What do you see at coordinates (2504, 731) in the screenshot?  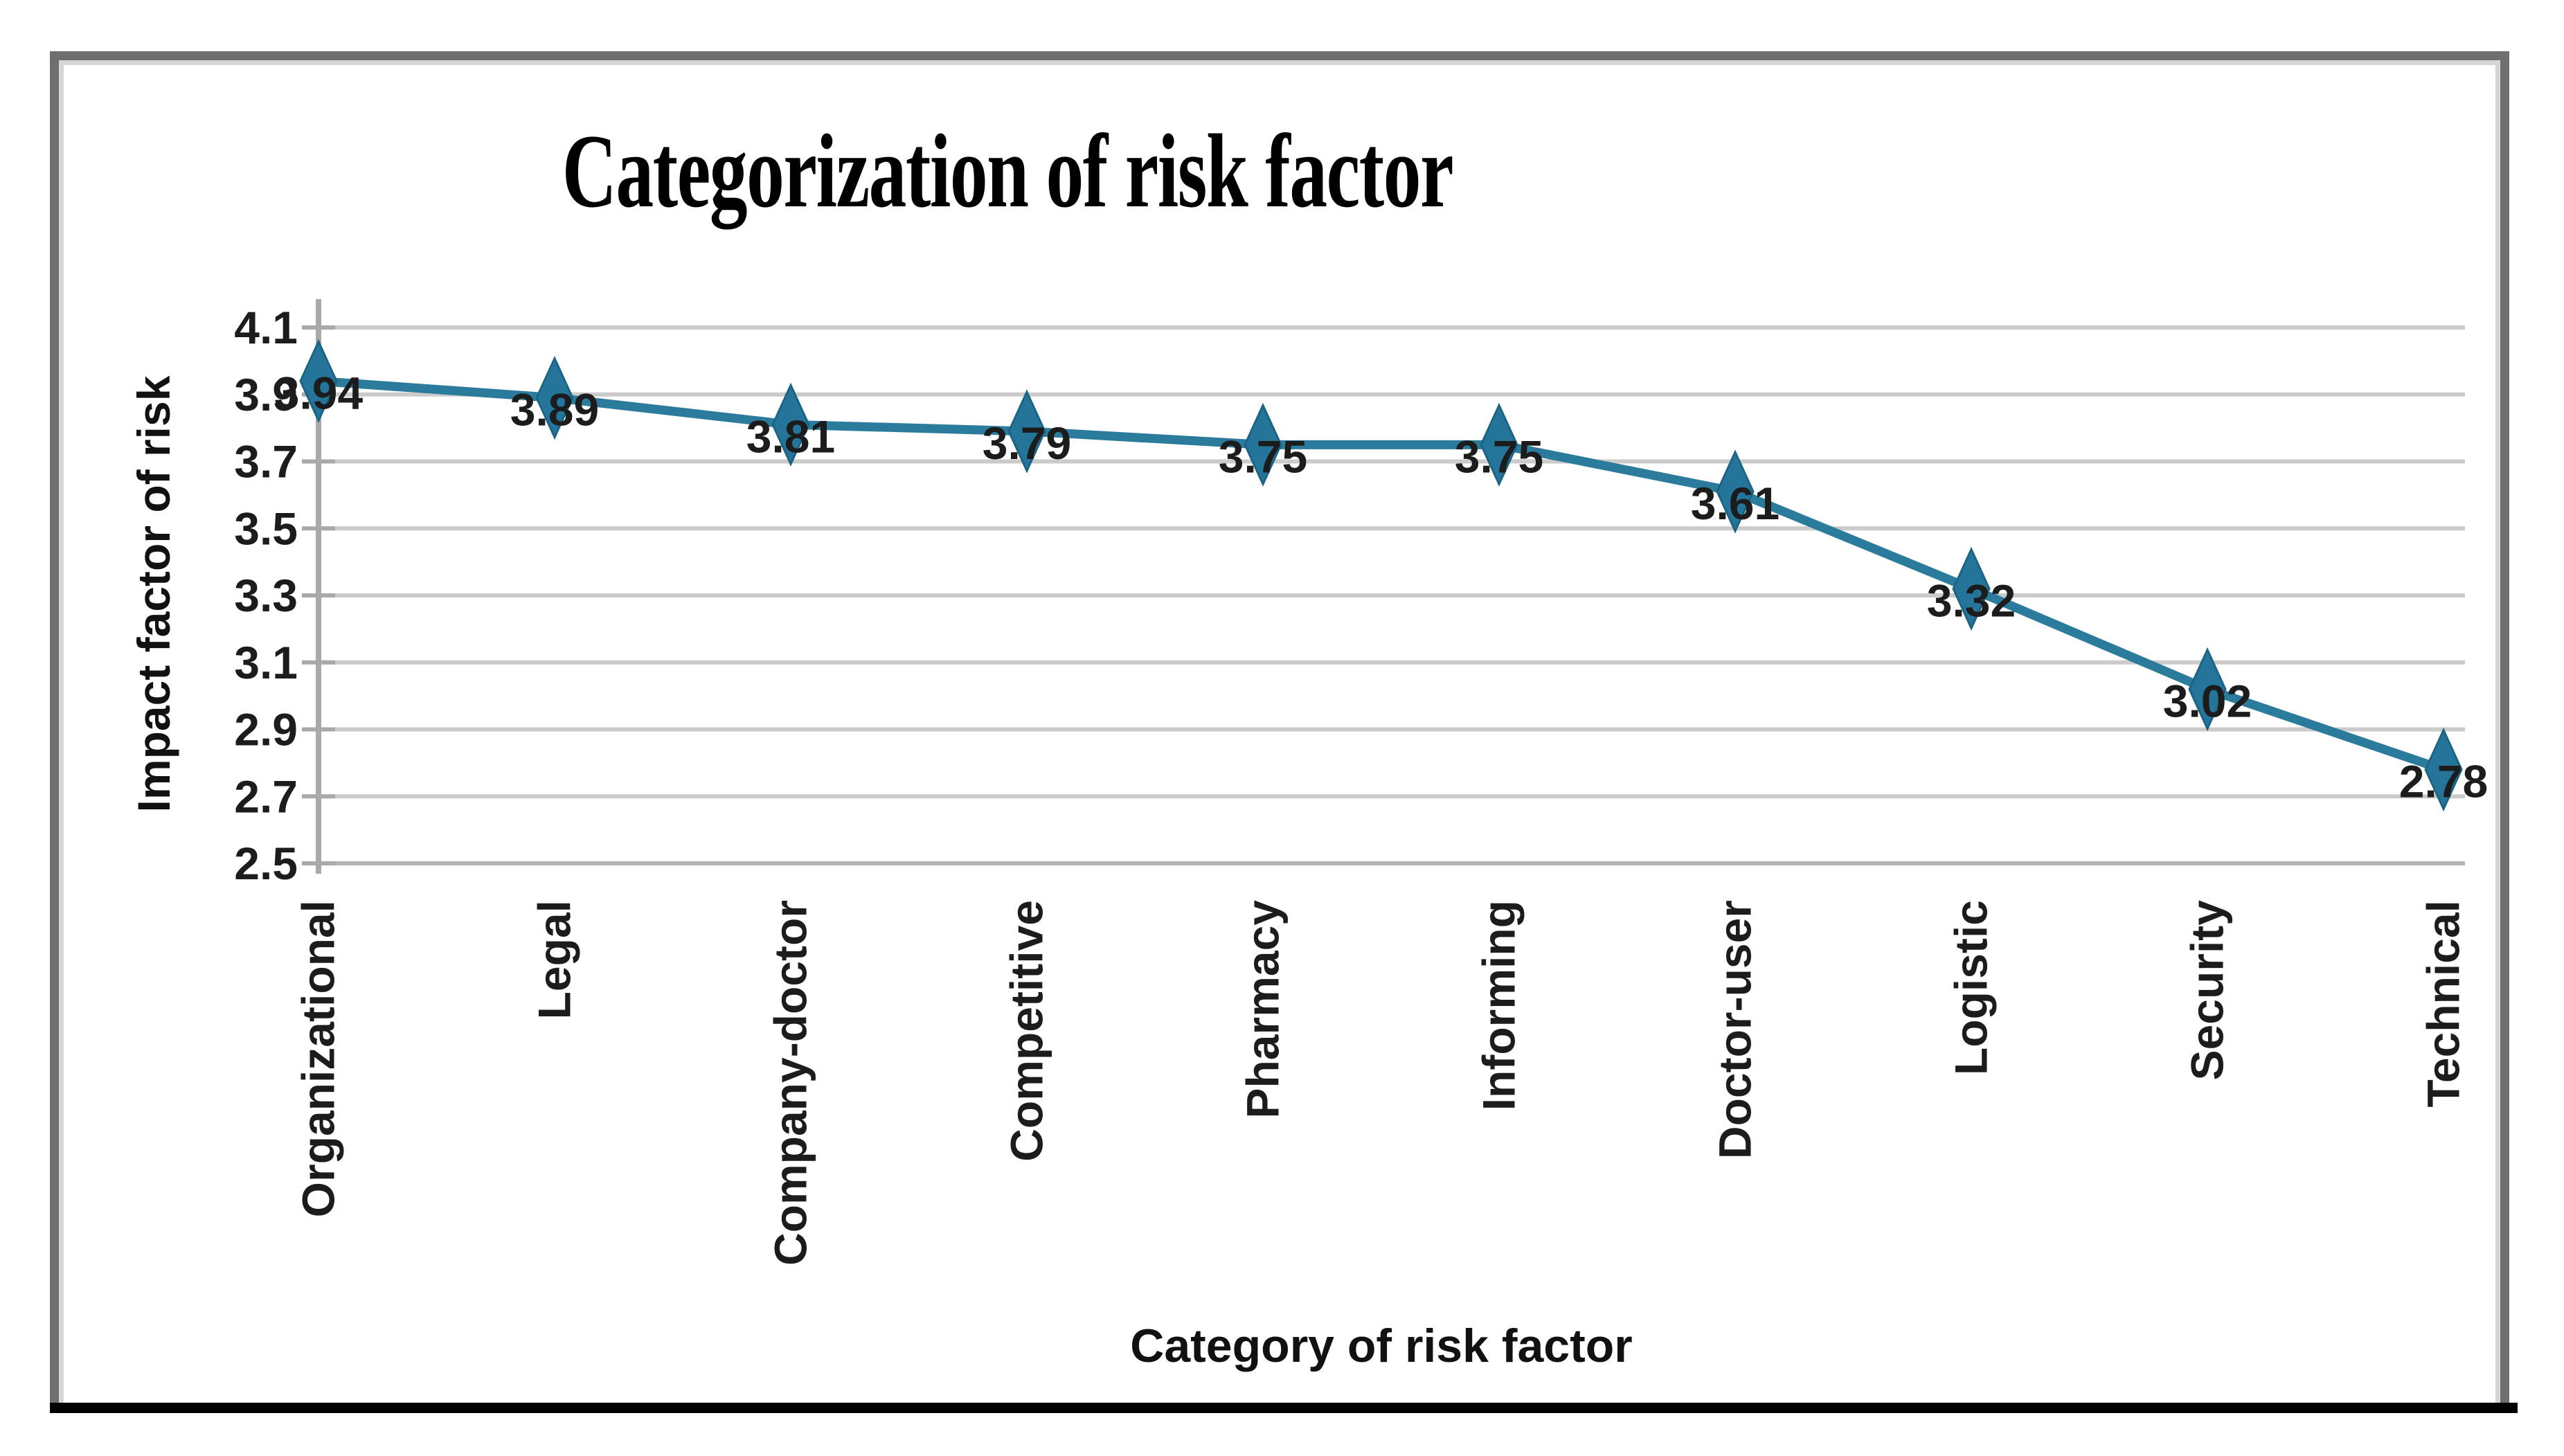 I see `frame-border-right` at bounding box center [2504, 731].